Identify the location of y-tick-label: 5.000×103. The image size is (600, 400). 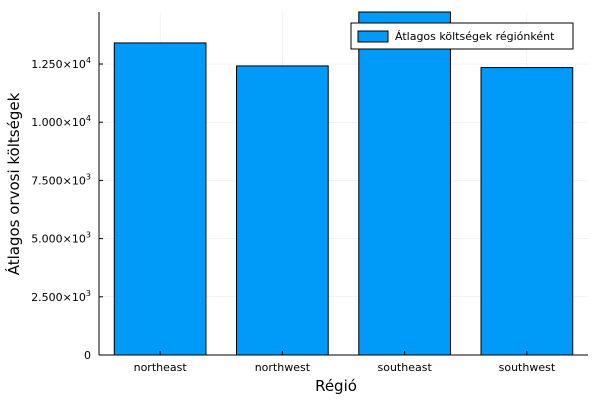
(61, 238).